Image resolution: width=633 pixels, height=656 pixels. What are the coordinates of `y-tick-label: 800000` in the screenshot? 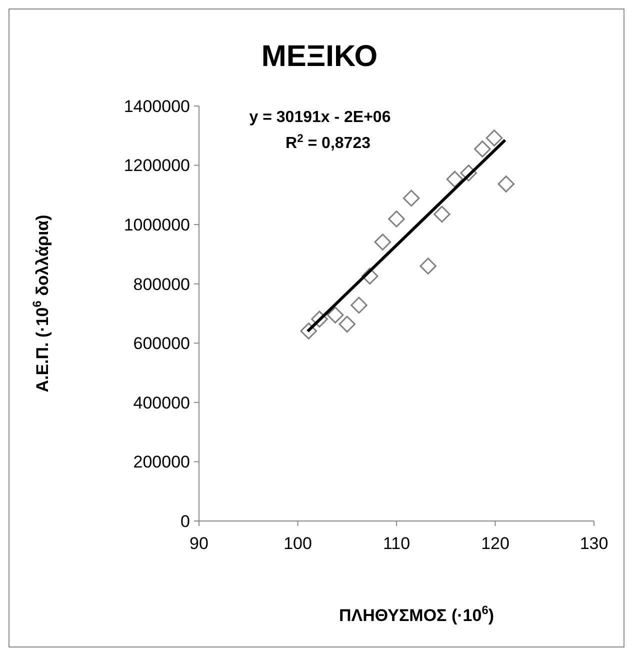 It's located at (161, 284).